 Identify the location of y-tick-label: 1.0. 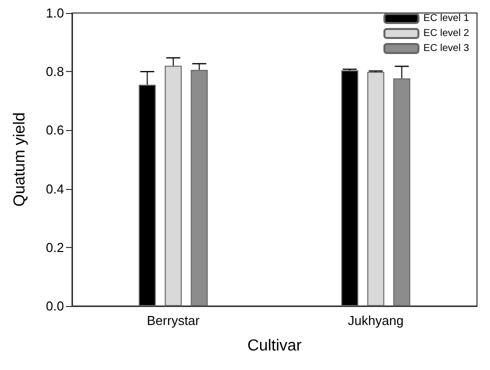
(55, 13).